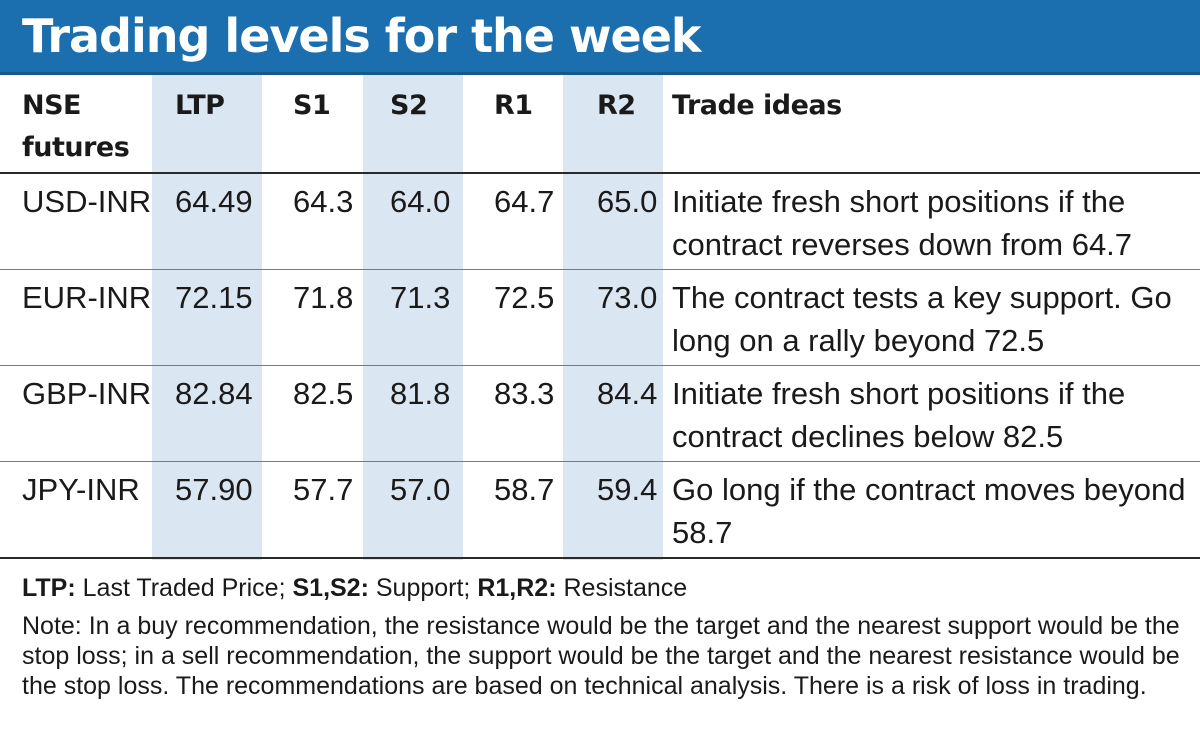  Describe the element at coordinates (312, 413) in the screenshot. I see `cell-s1: 82.5` at that location.